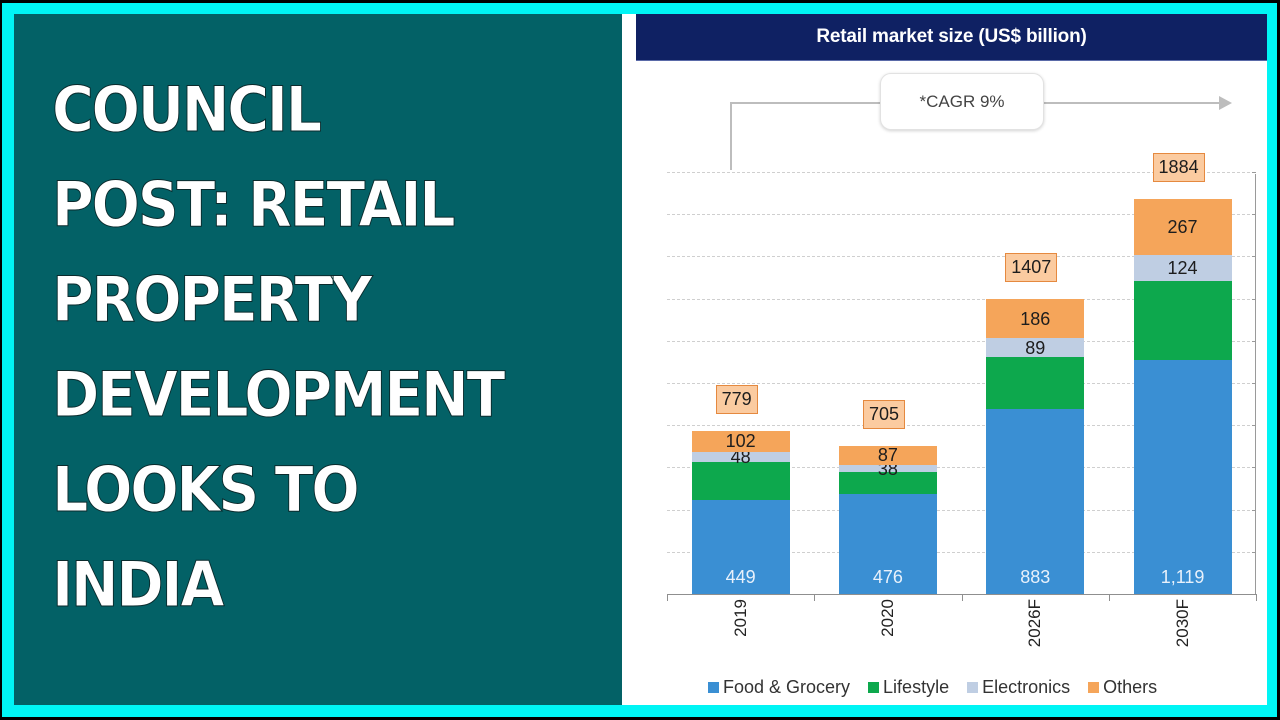 This screenshot has height=720, width=1280. I want to click on segment-others: 87, so click(887, 455).